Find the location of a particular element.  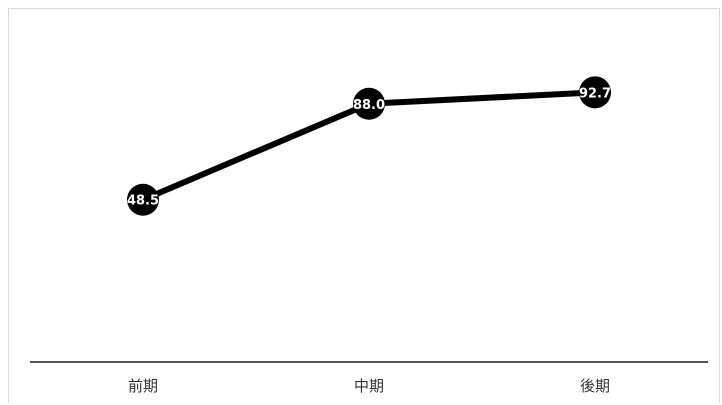

data-label: 92.7 is located at coordinates (595, 93).